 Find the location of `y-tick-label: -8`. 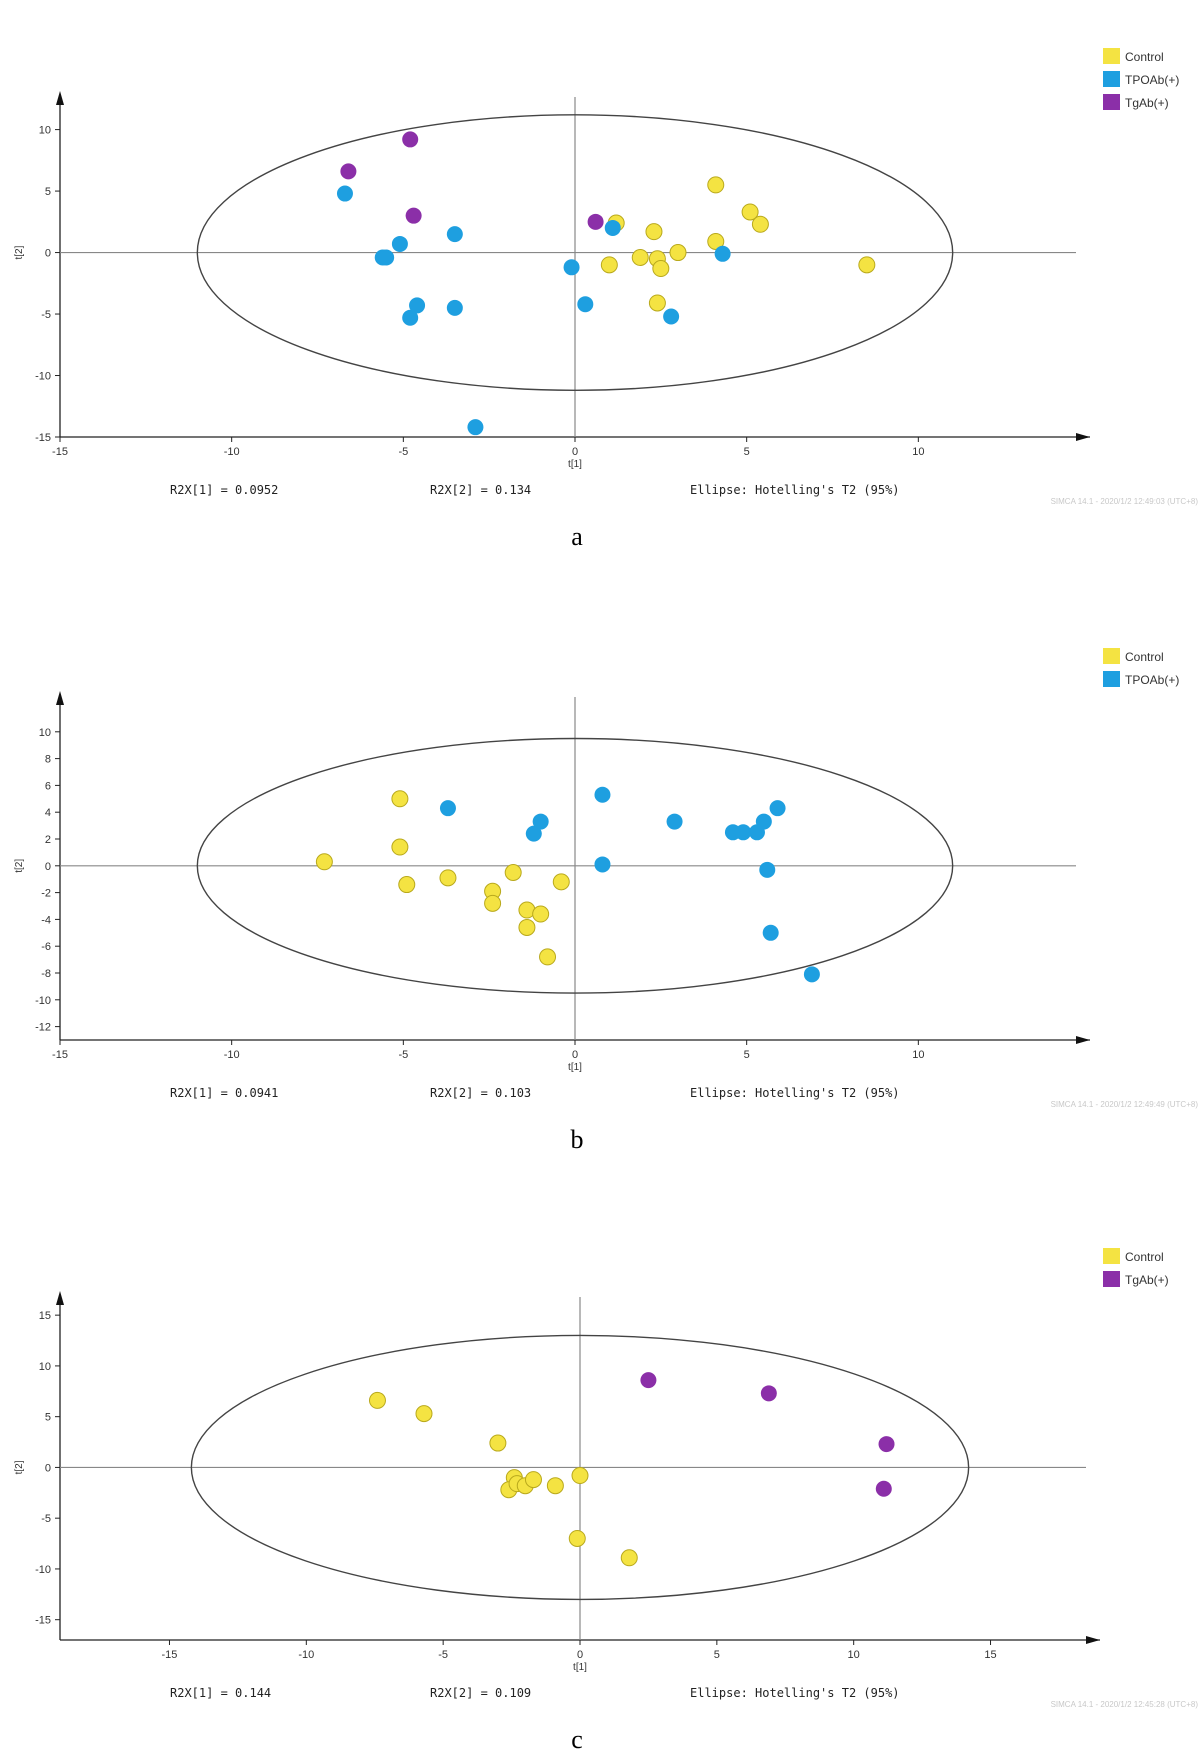

y-tick-label: -8 is located at coordinates (46, 974).